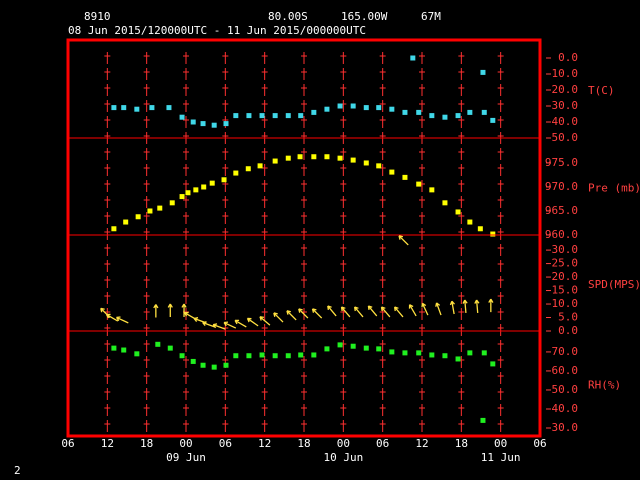  I want to click on y-tick-label: 960.0, so click(561, 234).